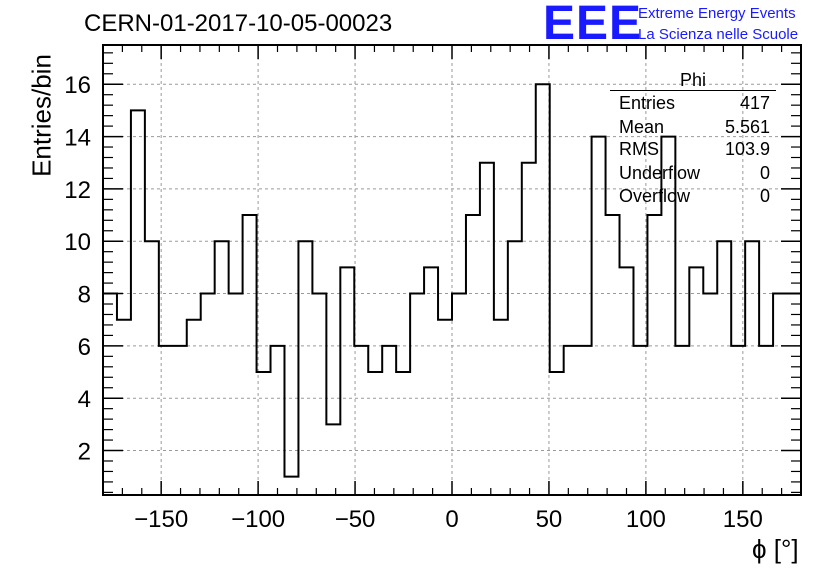 This screenshot has width=836, height=572. I want to click on y-tick-label: 6, so click(84, 347).